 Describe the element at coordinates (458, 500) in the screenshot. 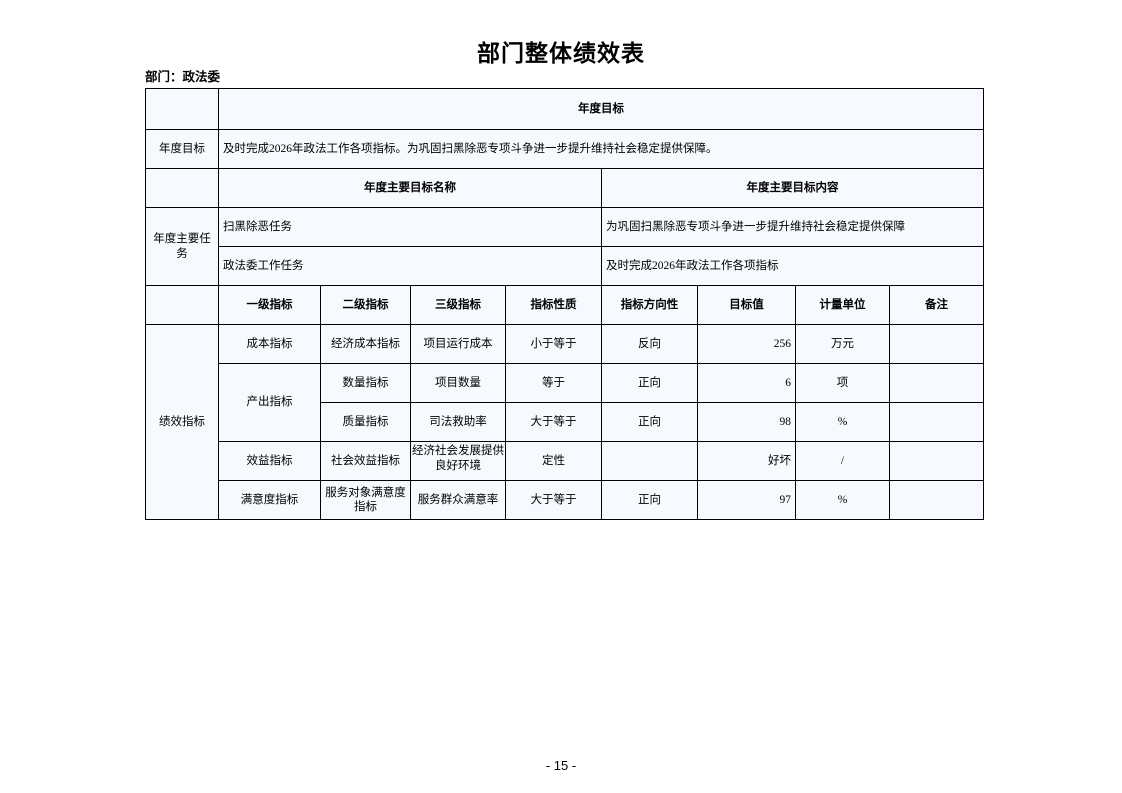

I see `indicator-level3: 服务群众满意率` at that location.